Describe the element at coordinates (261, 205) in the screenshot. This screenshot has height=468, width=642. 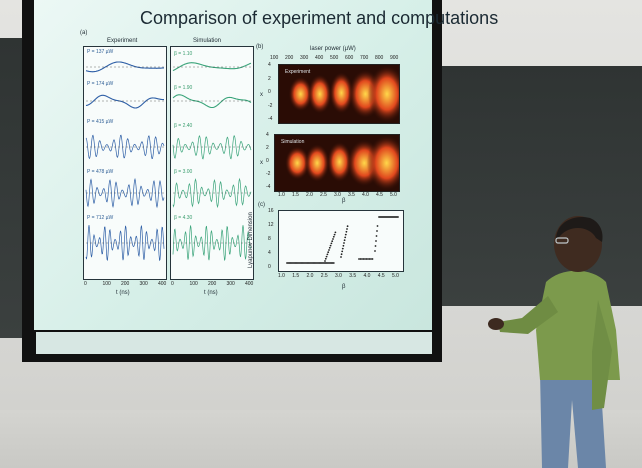
I see `panel-c-letter: (c)` at that location.